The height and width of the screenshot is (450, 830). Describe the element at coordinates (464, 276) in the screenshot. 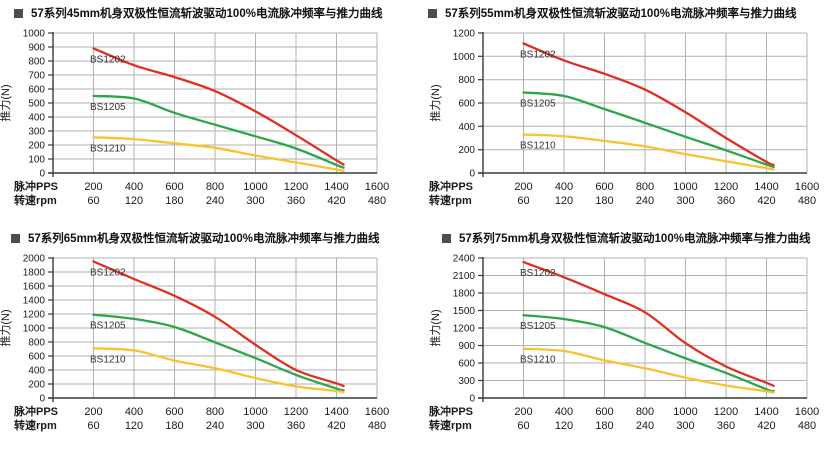

I see `svg-text: 2100` at that location.